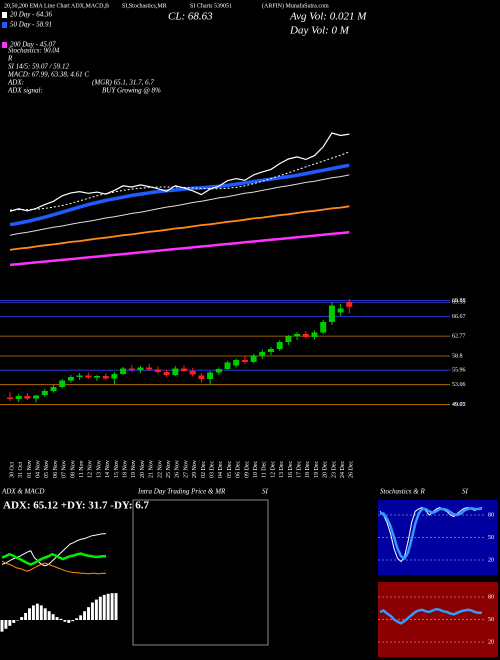  I want to click on title-part: SI,Stochastics,MR, so click(144, 6).